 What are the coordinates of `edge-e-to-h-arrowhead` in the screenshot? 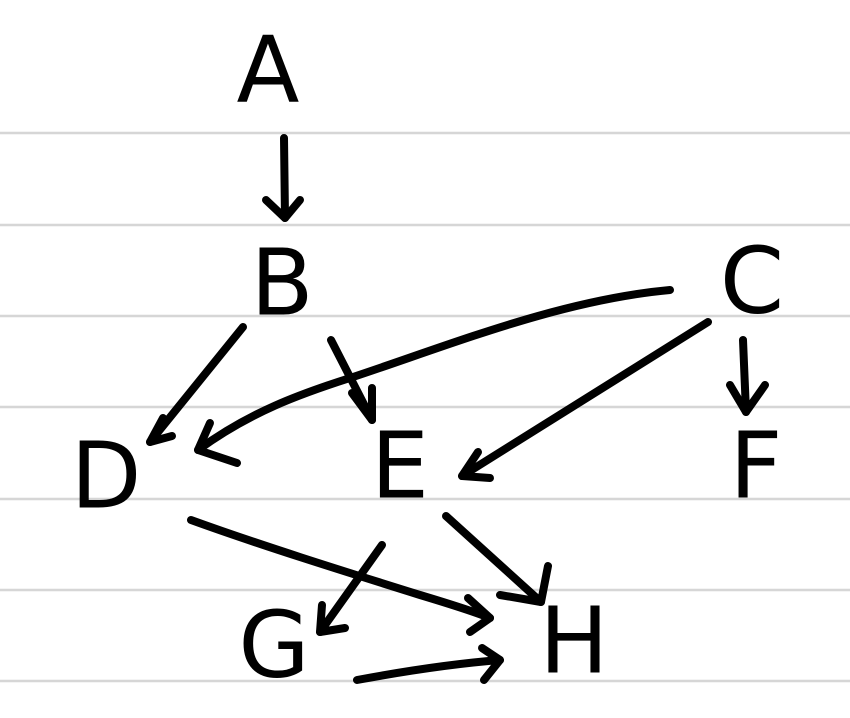 It's located at (524, 584).